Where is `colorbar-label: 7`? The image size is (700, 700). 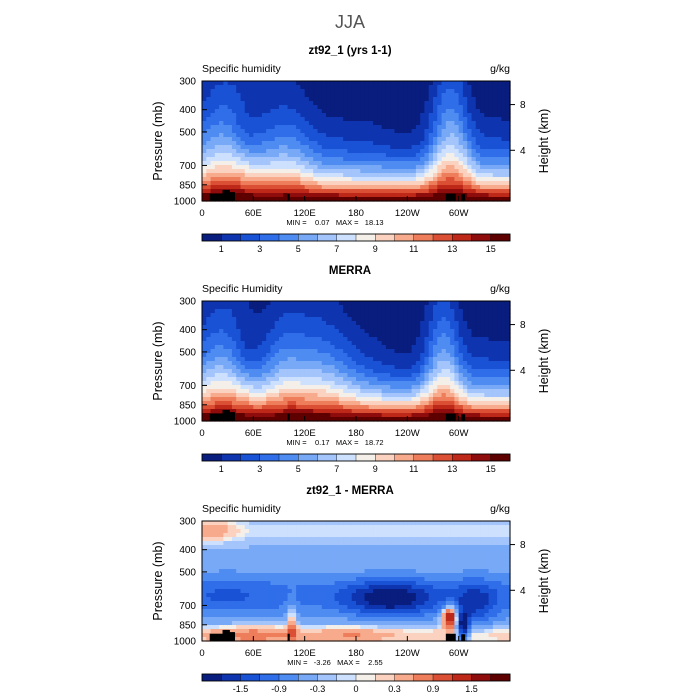 colorbar-label: 7 is located at coordinates (336, 249).